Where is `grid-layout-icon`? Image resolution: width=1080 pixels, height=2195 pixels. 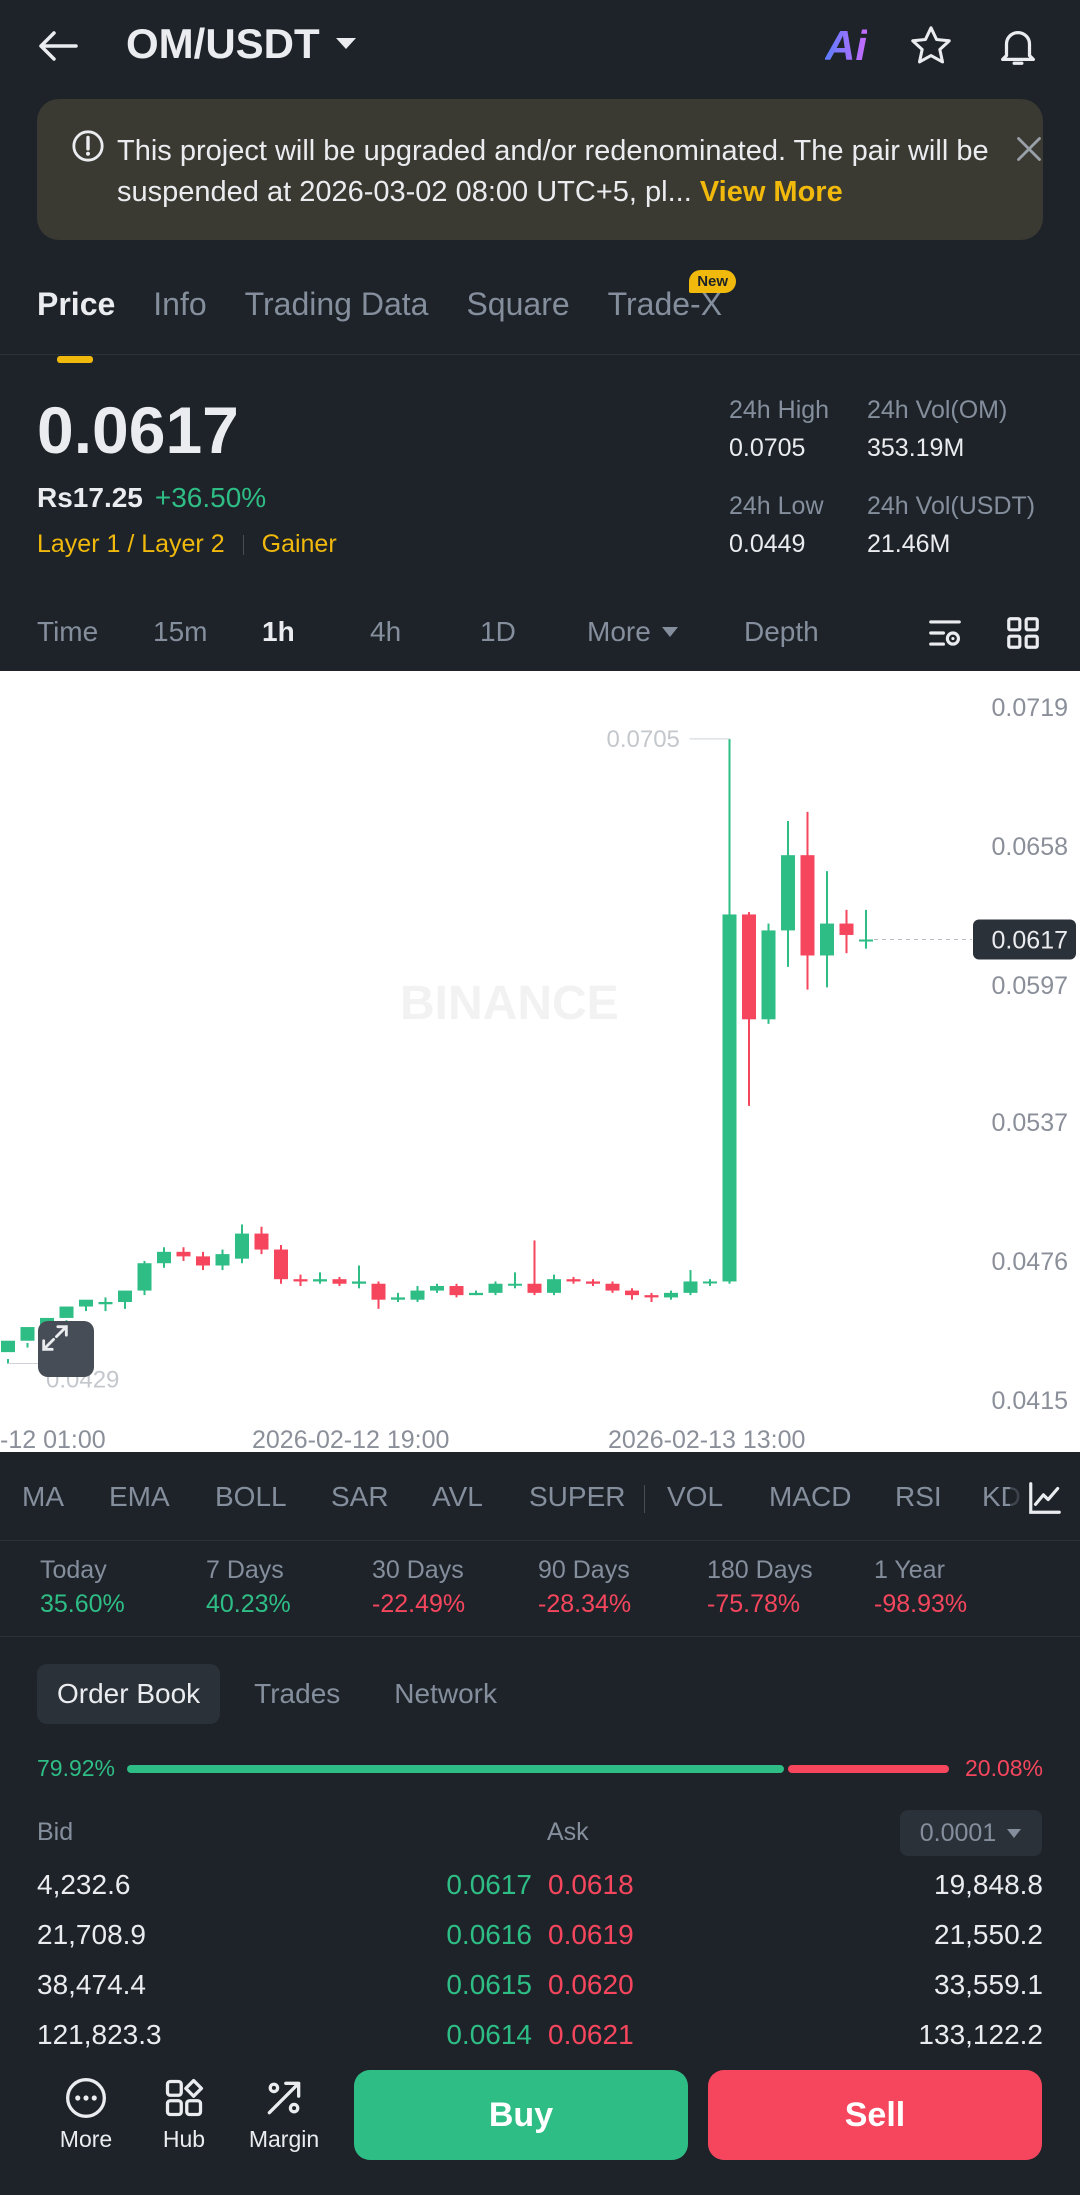
grid-layout-icon is located at coordinates (1023, 633).